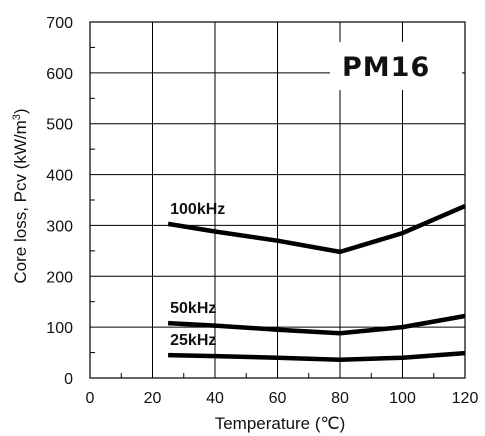 This screenshot has width=485, height=436. I want to click on x-tick-label: 40, so click(215, 398).